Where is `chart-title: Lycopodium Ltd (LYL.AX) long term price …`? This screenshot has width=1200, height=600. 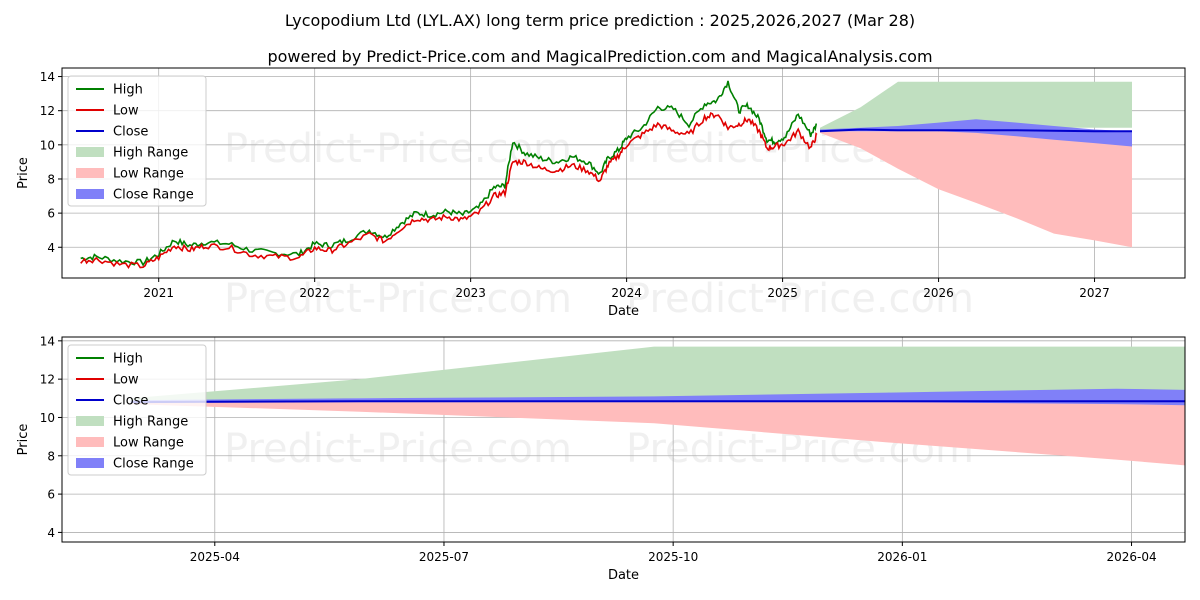 chart-title: Lycopodium Ltd (LYL.AX) long term price … is located at coordinates (600, 20).